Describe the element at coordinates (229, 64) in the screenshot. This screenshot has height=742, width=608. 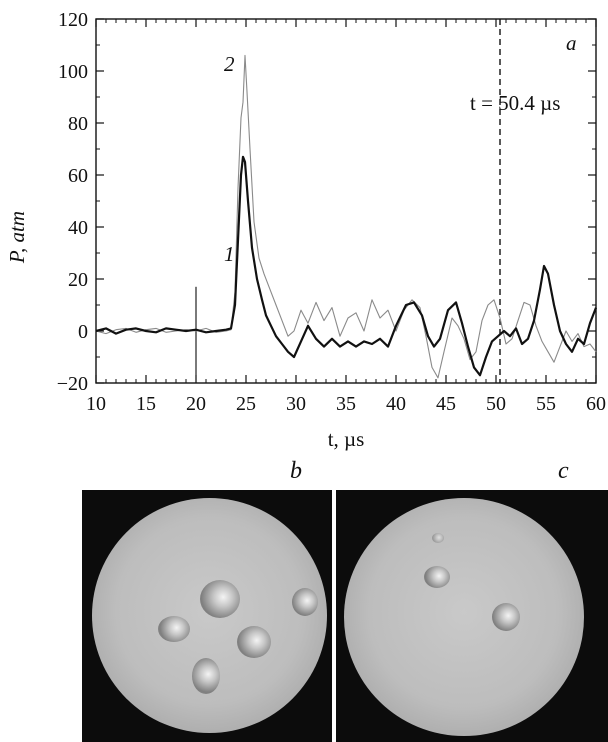
I see `series-label-2: 2` at that location.